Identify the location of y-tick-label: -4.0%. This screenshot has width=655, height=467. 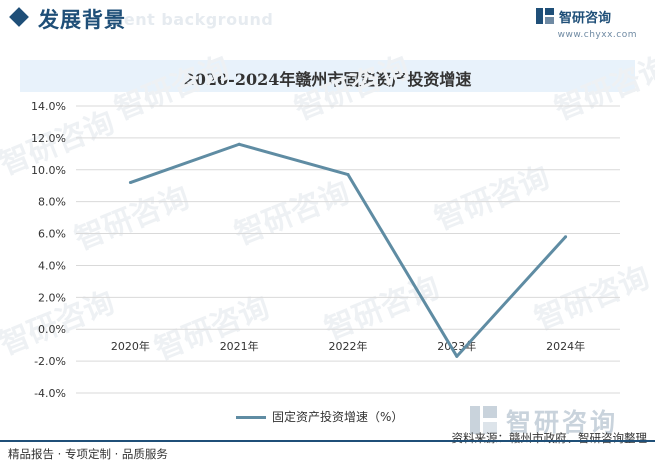
(50, 393).